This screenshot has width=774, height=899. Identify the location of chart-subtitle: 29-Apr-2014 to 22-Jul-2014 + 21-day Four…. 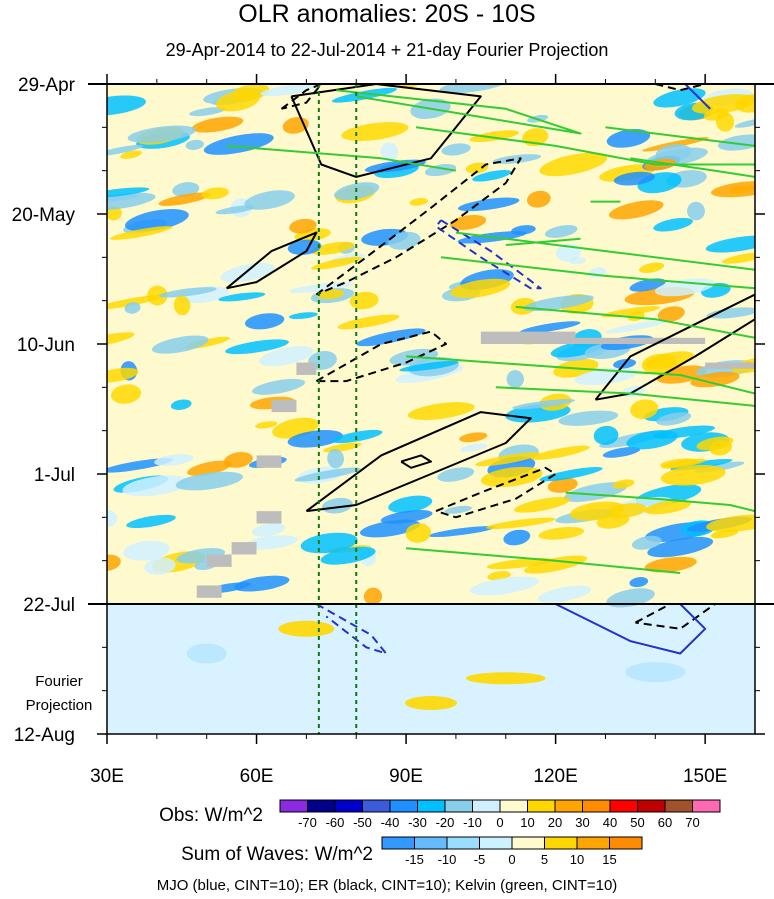
(387, 50).